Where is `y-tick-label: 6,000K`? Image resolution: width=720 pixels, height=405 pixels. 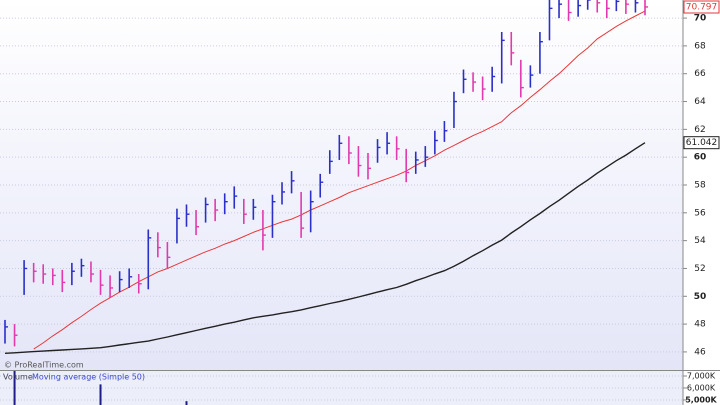 y-tick-label: 6,000K is located at coordinates (701, 387).